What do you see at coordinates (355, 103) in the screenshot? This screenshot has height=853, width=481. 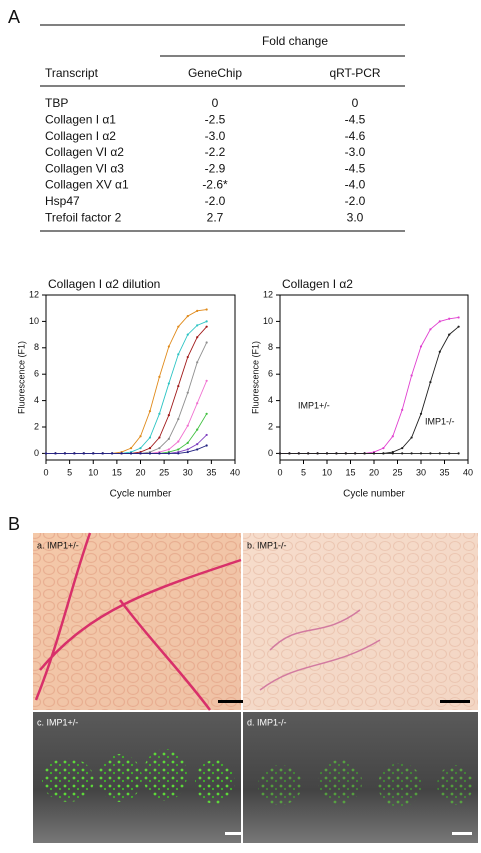 I see `table-cell: 0` at bounding box center [355, 103].